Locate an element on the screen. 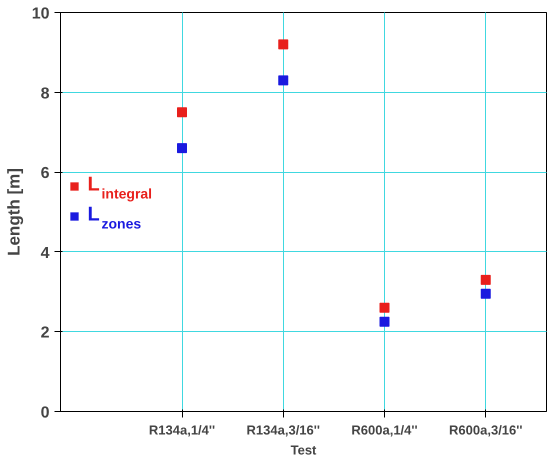 Image resolution: width=552 pixels, height=460 pixels. x-tick-label: R134a,1/4'' is located at coordinates (182, 430).